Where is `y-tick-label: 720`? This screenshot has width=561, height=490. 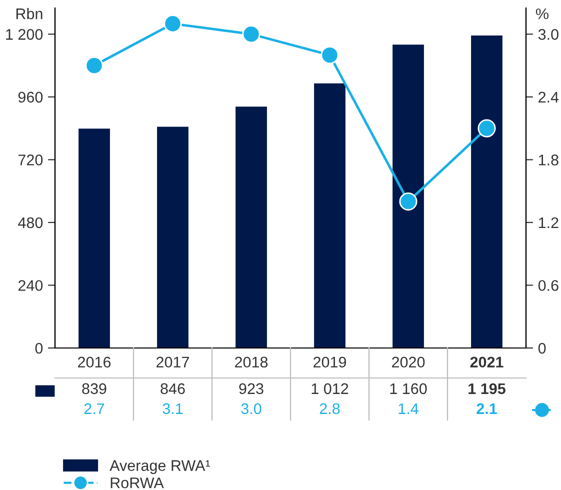
y-tick-label: 720 is located at coordinates (30, 160).